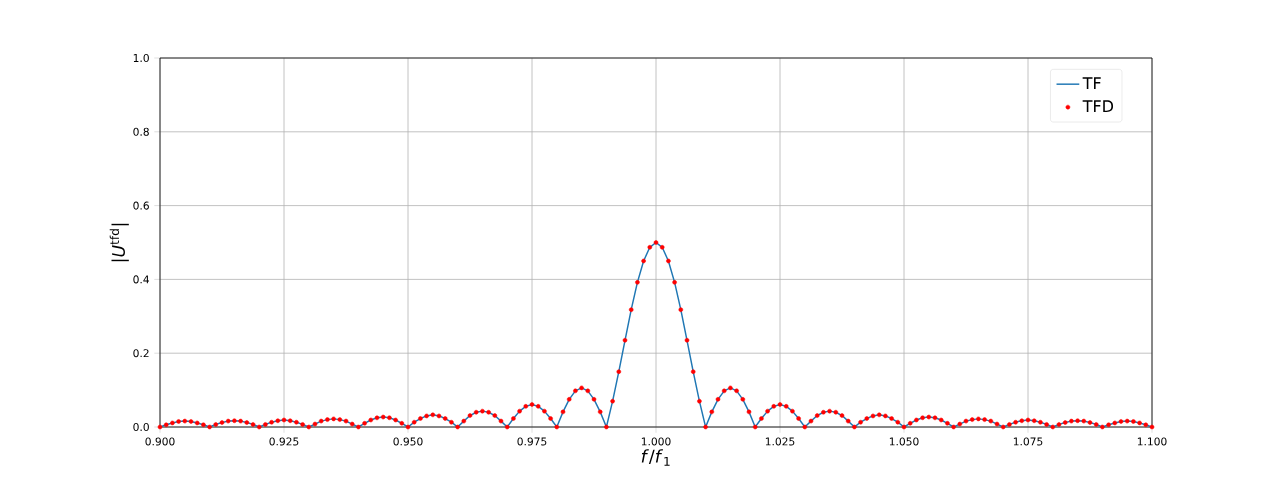 Image resolution: width=1280 pixels, height=480 pixels. What do you see at coordinates (655, 457) in the screenshot?
I see `x-axis-title: f/f$_{1}$` at bounding box center [655, 457].